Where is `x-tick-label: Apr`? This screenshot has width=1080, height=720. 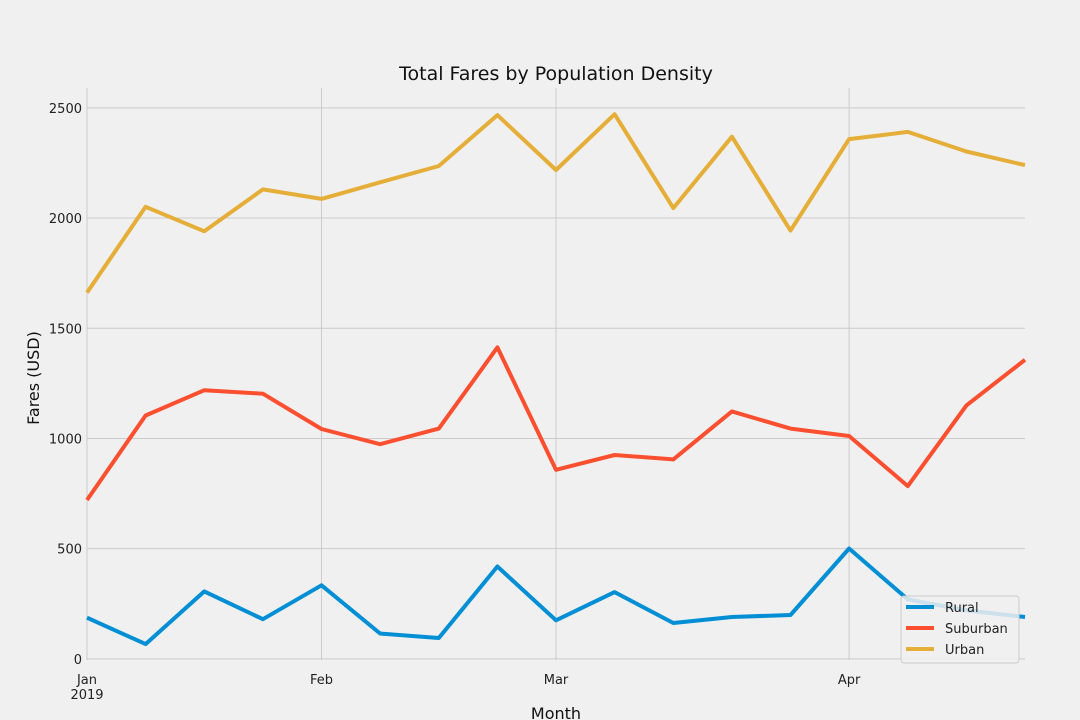
x-tick-label: Apr is located at coordinates (849, 680).